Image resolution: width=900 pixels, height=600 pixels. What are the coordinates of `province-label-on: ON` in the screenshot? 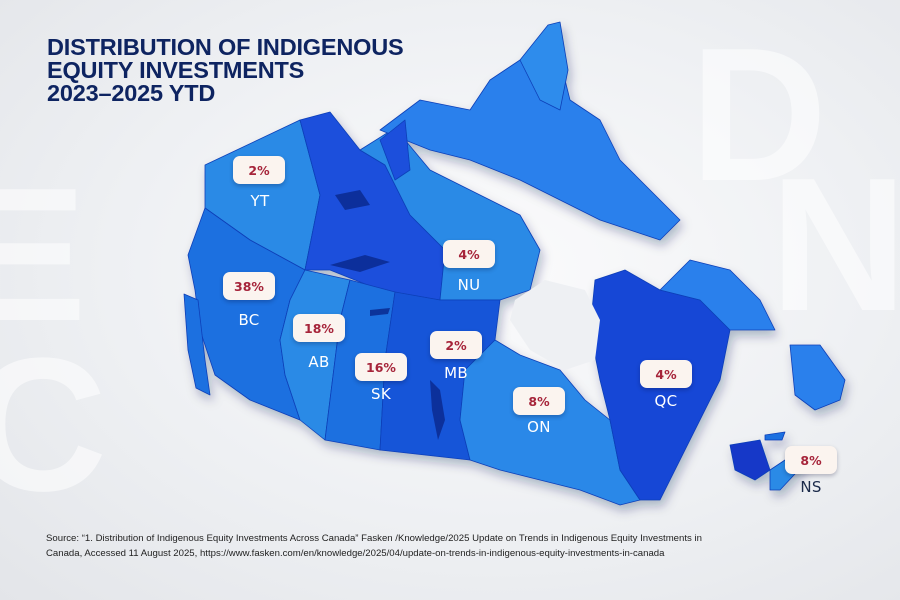 It's located at (539, 427).